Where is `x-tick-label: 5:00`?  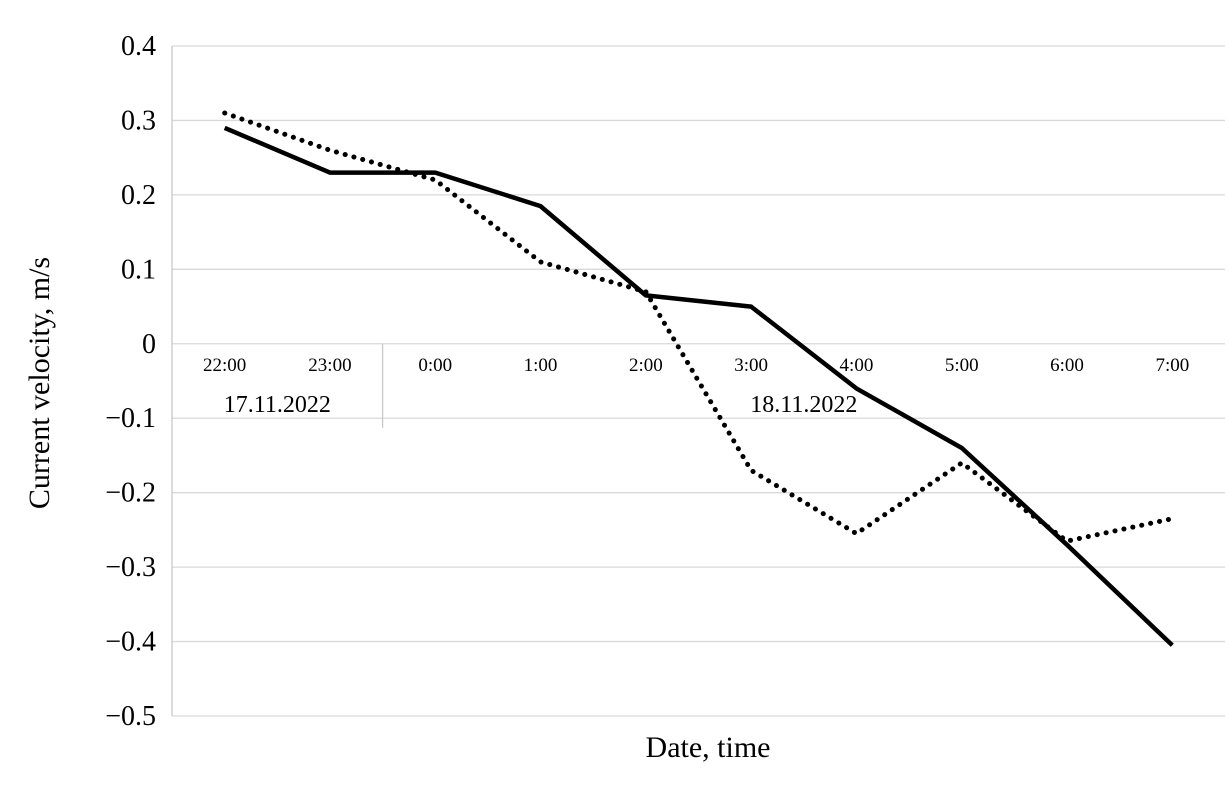
x-tick-label: 5:00 is located at coordinates (962, 365).